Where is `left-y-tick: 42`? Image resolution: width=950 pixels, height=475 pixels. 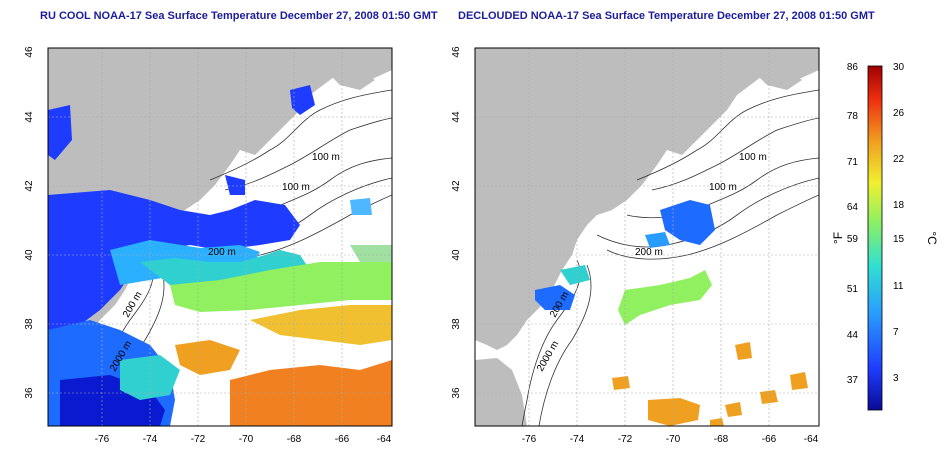 left-y-tick: 42 is located at coordinates (29, 186).